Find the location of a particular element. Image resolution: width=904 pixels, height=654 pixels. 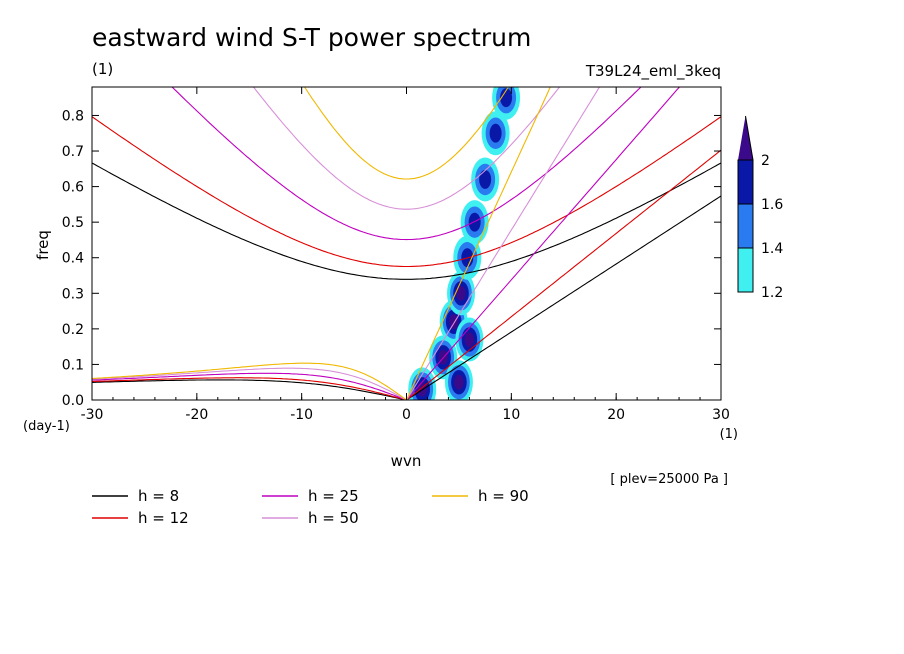

colorbar-label: 1.6 is located at coordinates (772, 205).